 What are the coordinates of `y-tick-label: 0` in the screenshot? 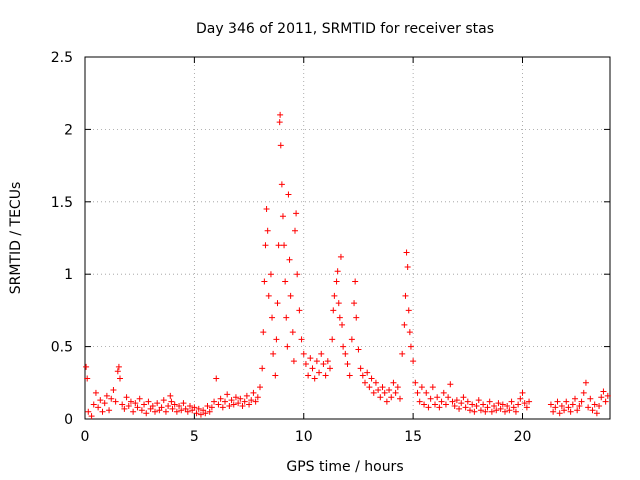 It's located at (68, 420).